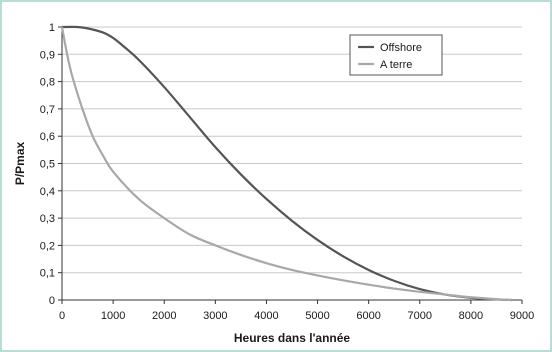  I want to click on x-axis-label: Heures dans l'année, so click(292, 338).